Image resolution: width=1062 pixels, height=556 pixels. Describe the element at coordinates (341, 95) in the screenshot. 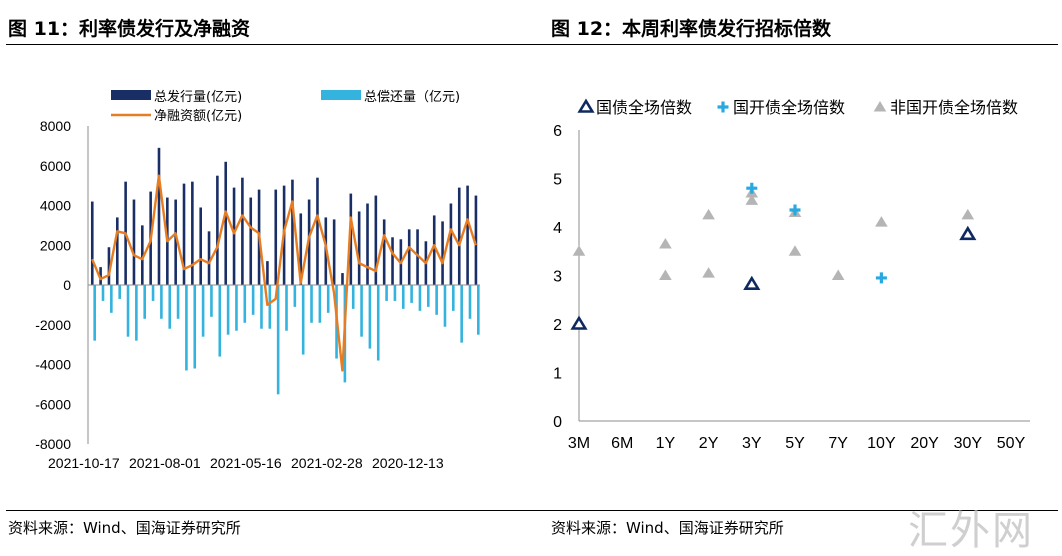

I see `legend-repay-swatch` at that location.